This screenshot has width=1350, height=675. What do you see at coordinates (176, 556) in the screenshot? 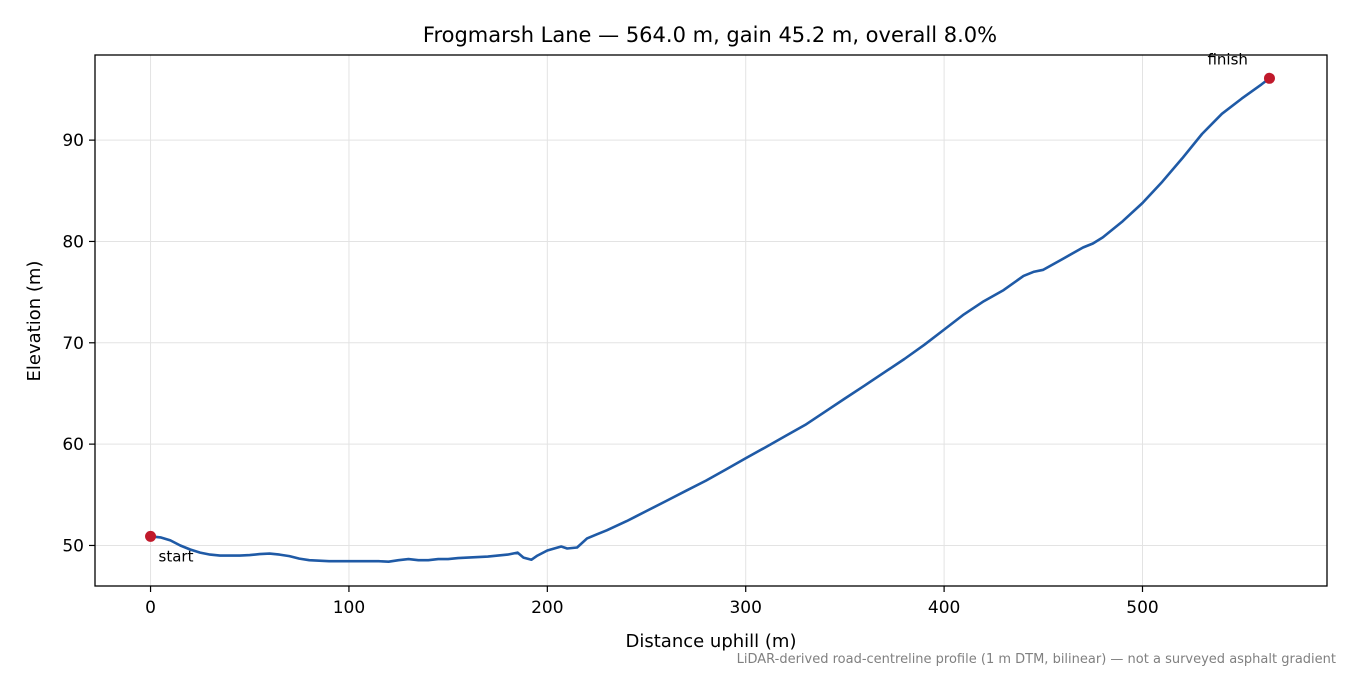
I see `start-label: start` at bounding box center [176, 556].